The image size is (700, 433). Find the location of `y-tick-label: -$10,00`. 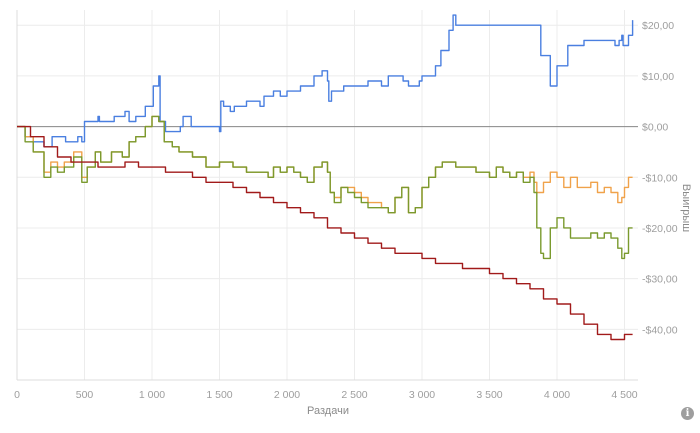

y-tick-label: -$10,00 is located at coordinates (660, 178).